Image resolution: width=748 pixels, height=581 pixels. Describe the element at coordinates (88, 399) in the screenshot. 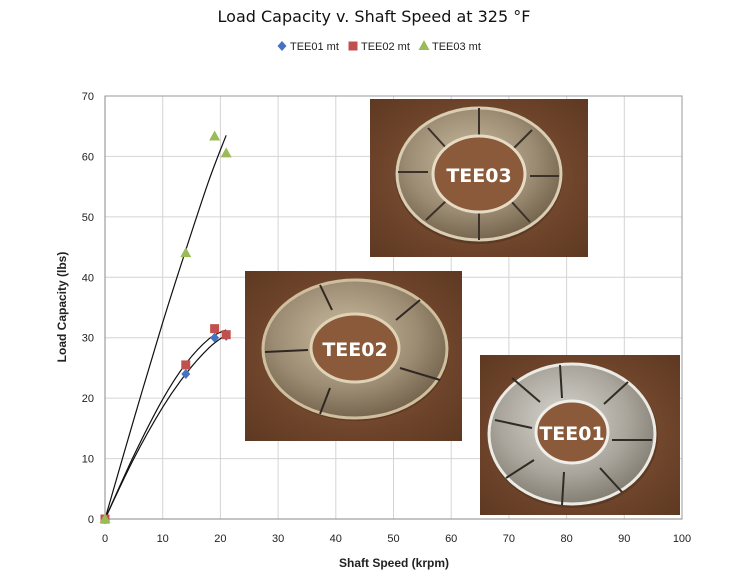

I see `y-tick-label: 20` at that location.